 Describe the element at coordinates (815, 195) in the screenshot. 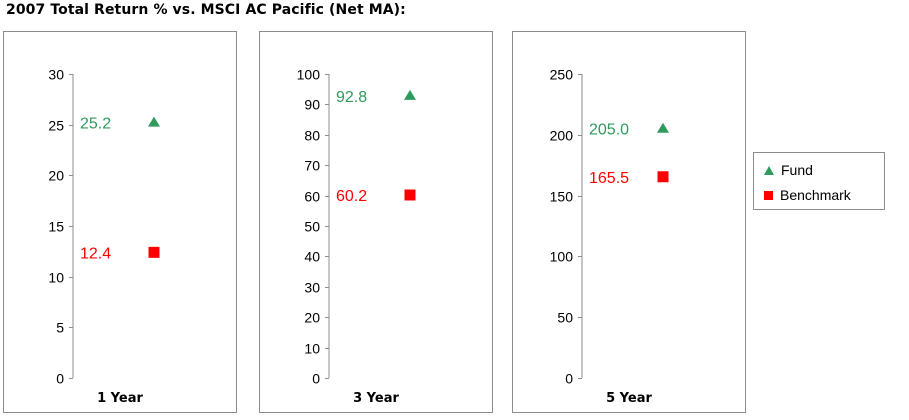

I see `legend-label-benchmark: Benchmark` at that location.